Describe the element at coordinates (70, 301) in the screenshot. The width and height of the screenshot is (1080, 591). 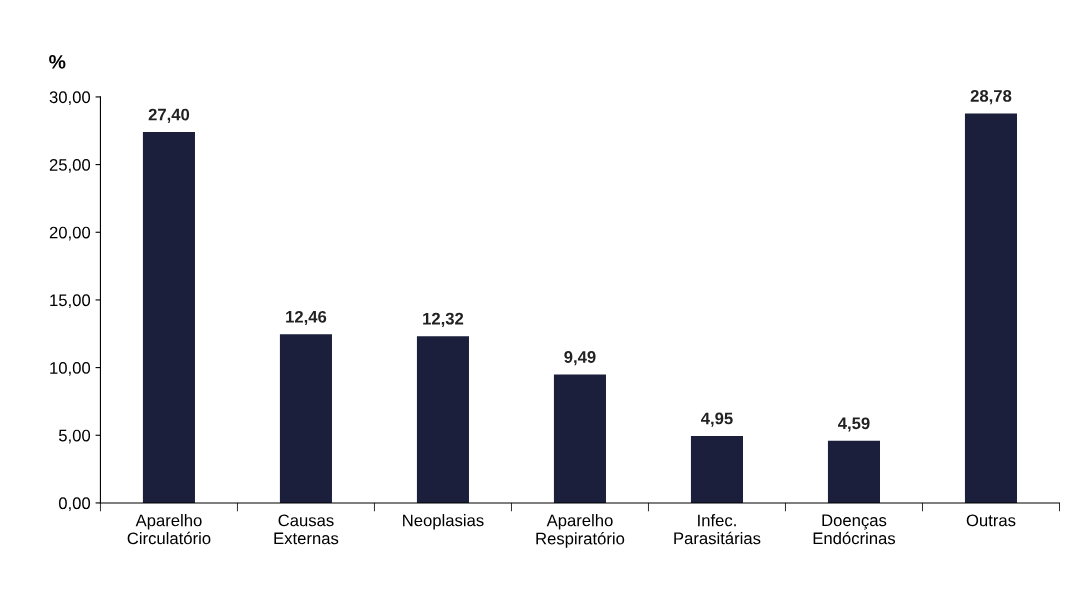
I see `y-tick-label: 15,00` at that location.